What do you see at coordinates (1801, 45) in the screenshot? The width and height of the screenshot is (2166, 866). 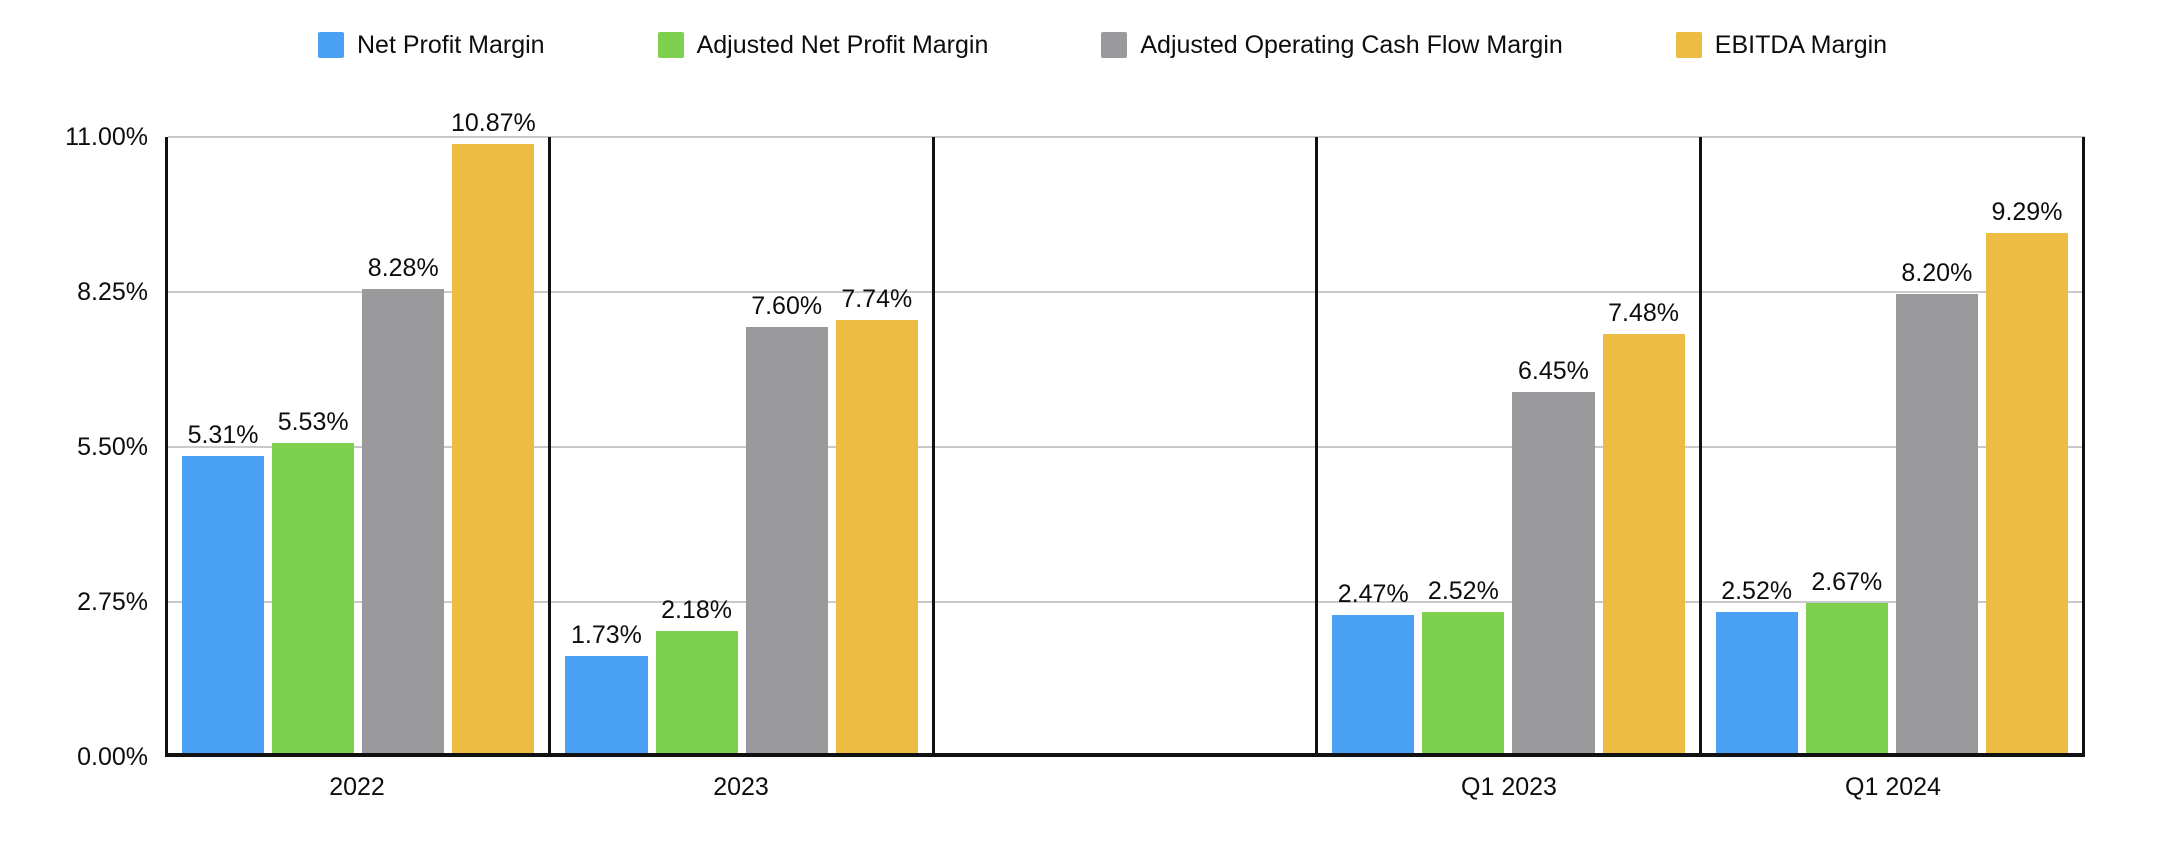 I see `legend-label: EBITDA Margin` at bounding box center [1801, 45].